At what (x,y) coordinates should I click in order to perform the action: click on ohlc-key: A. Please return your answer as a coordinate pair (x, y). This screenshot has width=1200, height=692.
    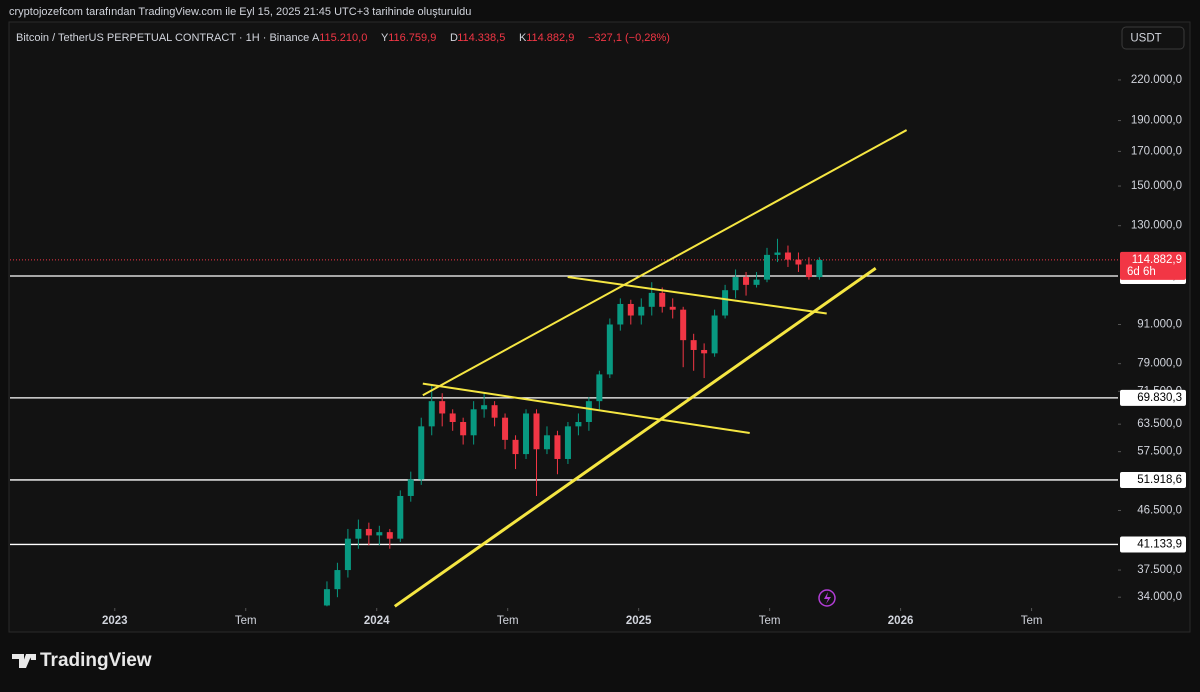
    Looking at the image, I should click on (316, 38).